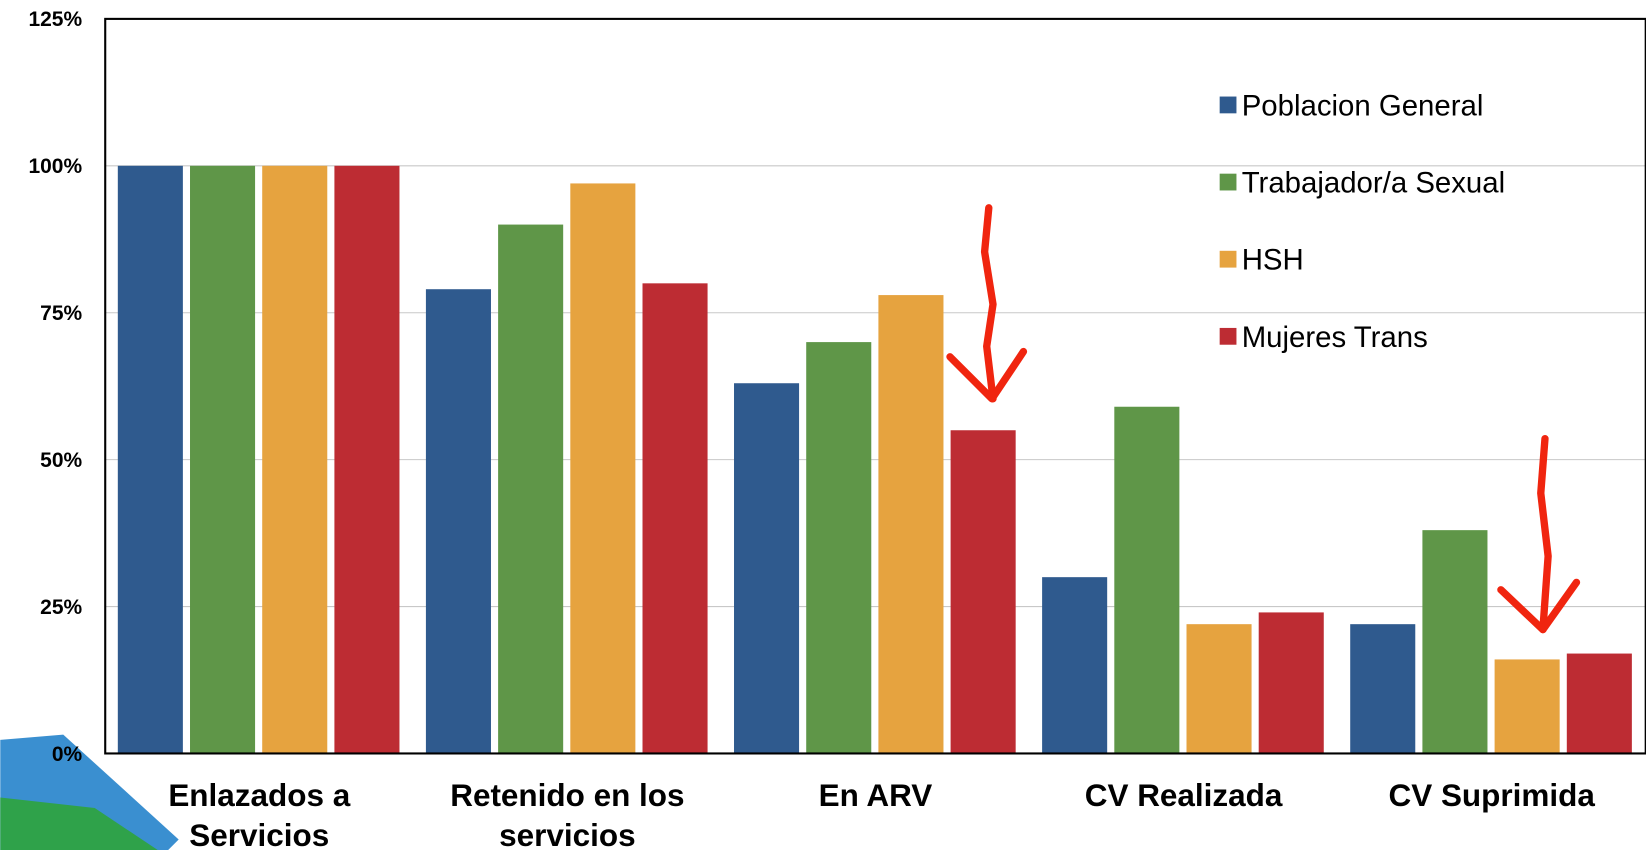  Describe the element at coordinates (1184, 795) in the screenshot. I see `x-tick-label: CV Realizada` at that location.